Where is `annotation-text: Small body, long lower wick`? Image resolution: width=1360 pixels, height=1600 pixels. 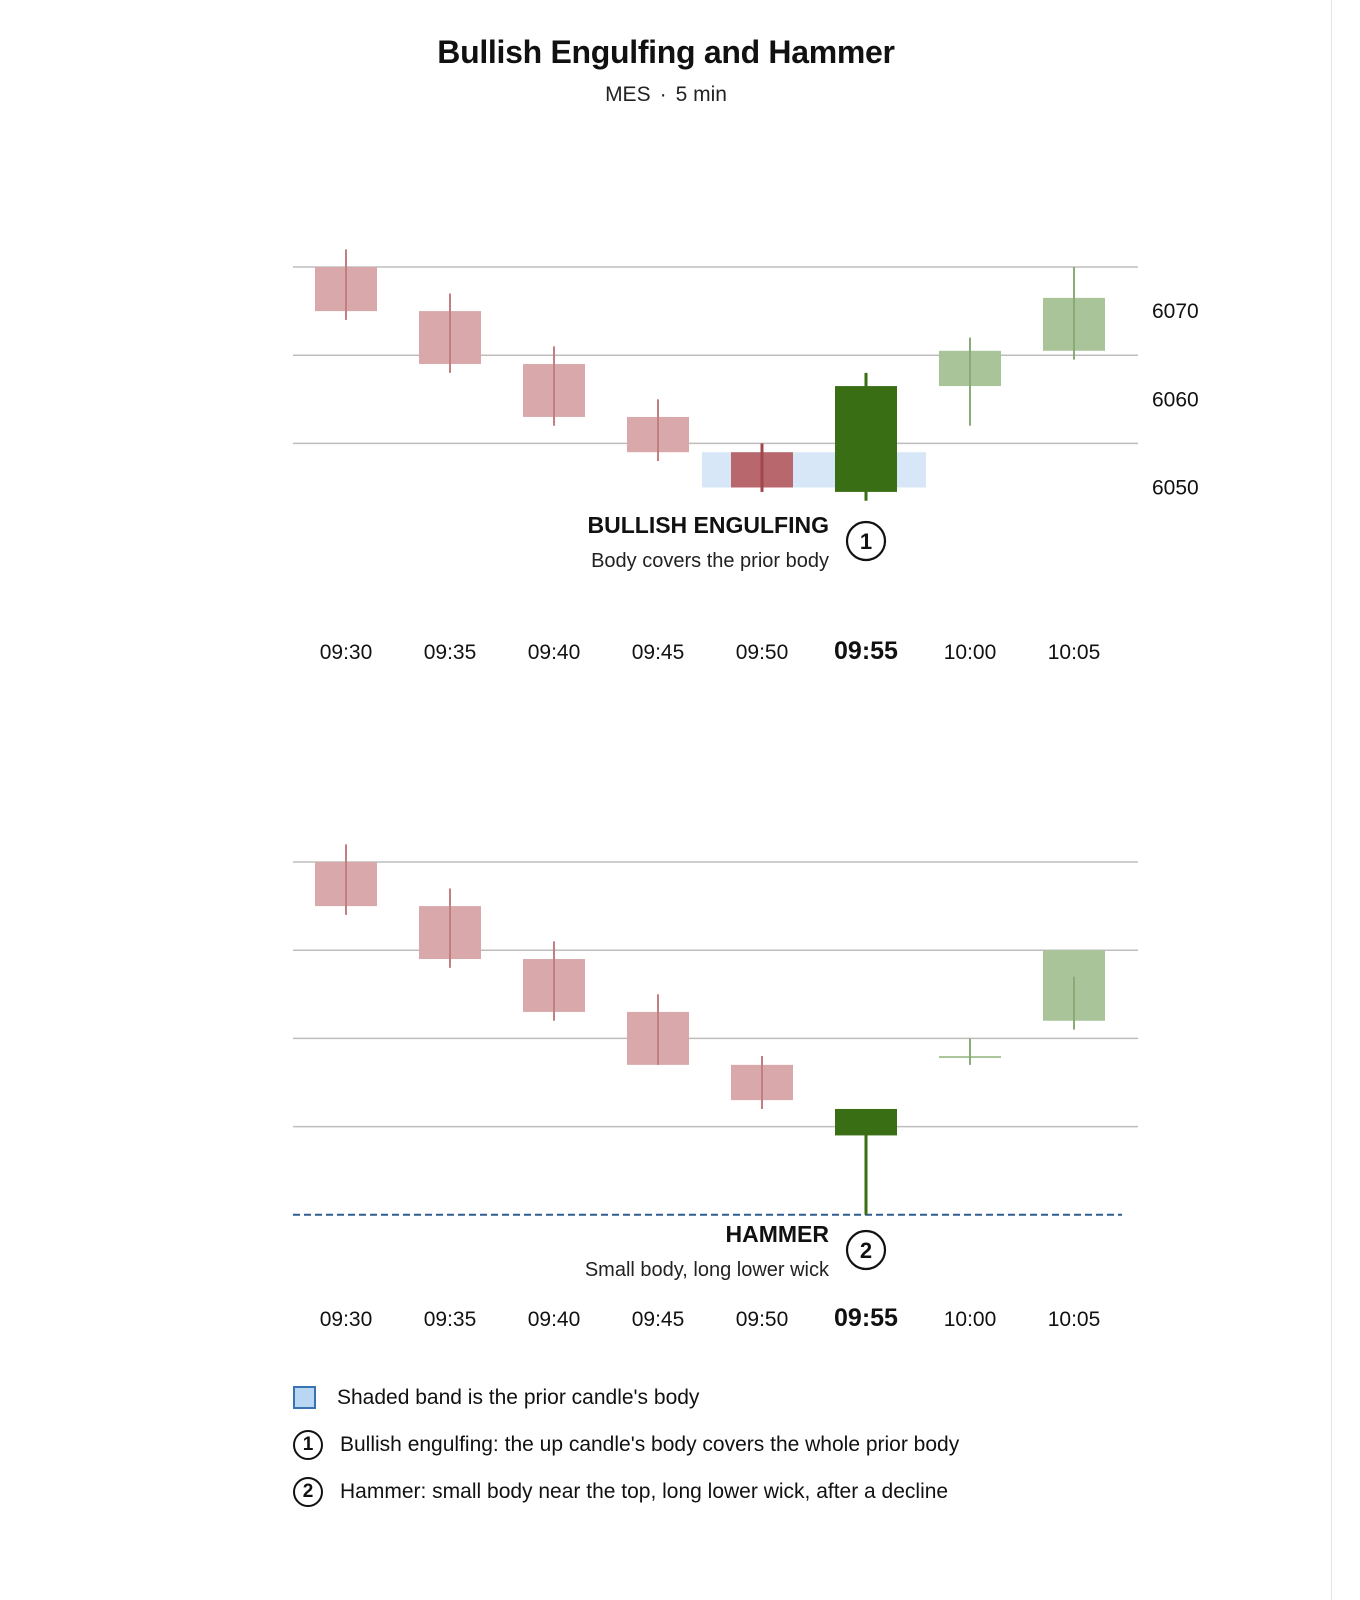 annotation-text: Small body, long lower wick is located at coordinates (707, 1270).